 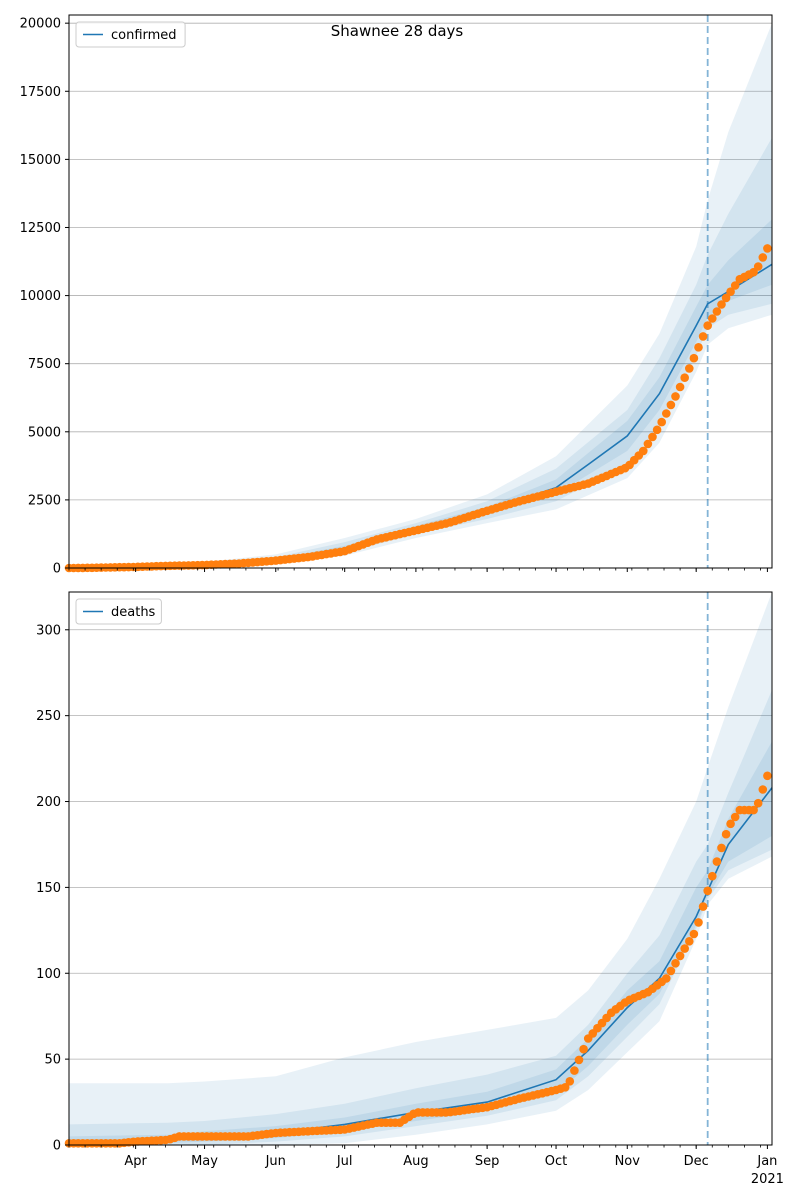 I want to click on x-tick-label: Nov, so click(x=628, y=1161).